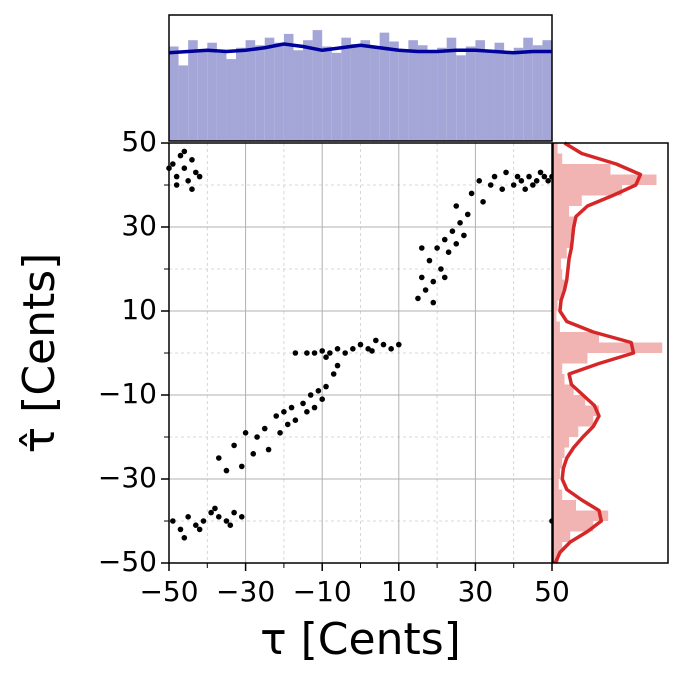 The width and height of the screenshot is (684, 684). I want to click on y-tick-label: −30, so click(127, 477).